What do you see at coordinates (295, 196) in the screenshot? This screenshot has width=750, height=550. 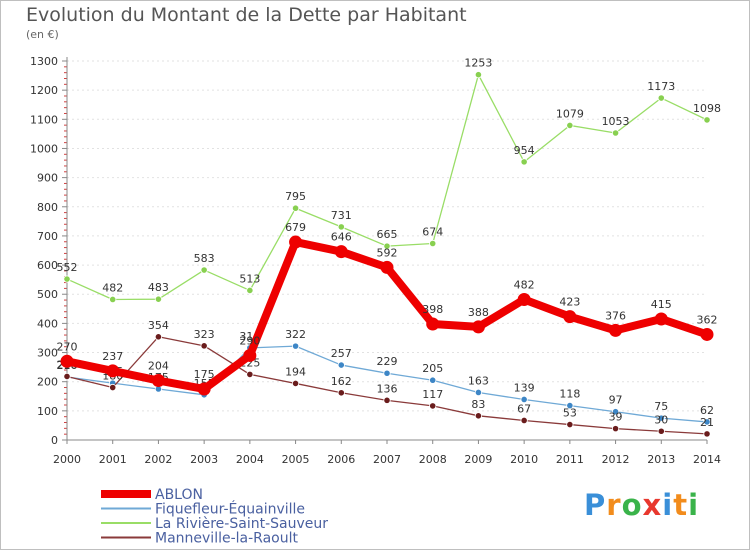 I see `data-label-la-rivi-re-saint-sauveur: 795` at bounding box center [295, 196].